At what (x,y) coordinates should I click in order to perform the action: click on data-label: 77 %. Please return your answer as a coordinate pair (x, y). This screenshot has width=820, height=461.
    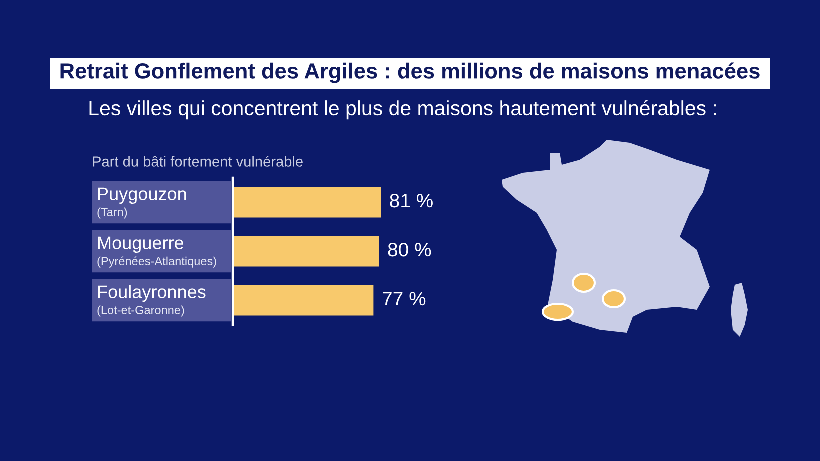
    Looking at the image, I should click on (404, 299).